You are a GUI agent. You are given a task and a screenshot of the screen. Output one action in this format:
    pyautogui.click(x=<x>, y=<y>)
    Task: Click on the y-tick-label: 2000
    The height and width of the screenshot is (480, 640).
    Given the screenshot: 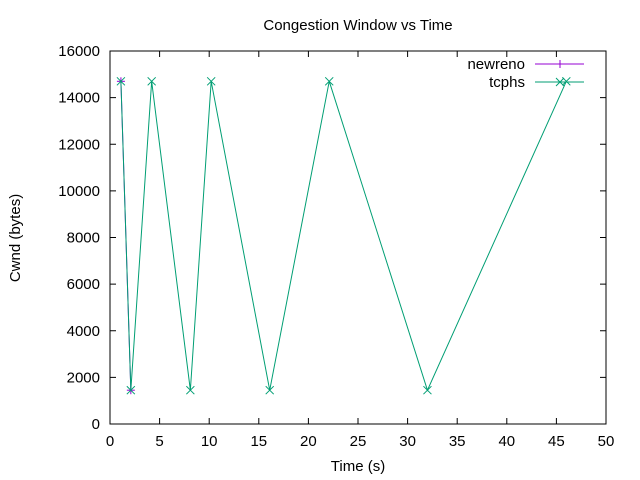 What is the action you would take?
    pyautogui.click(x=83, y=377)
    